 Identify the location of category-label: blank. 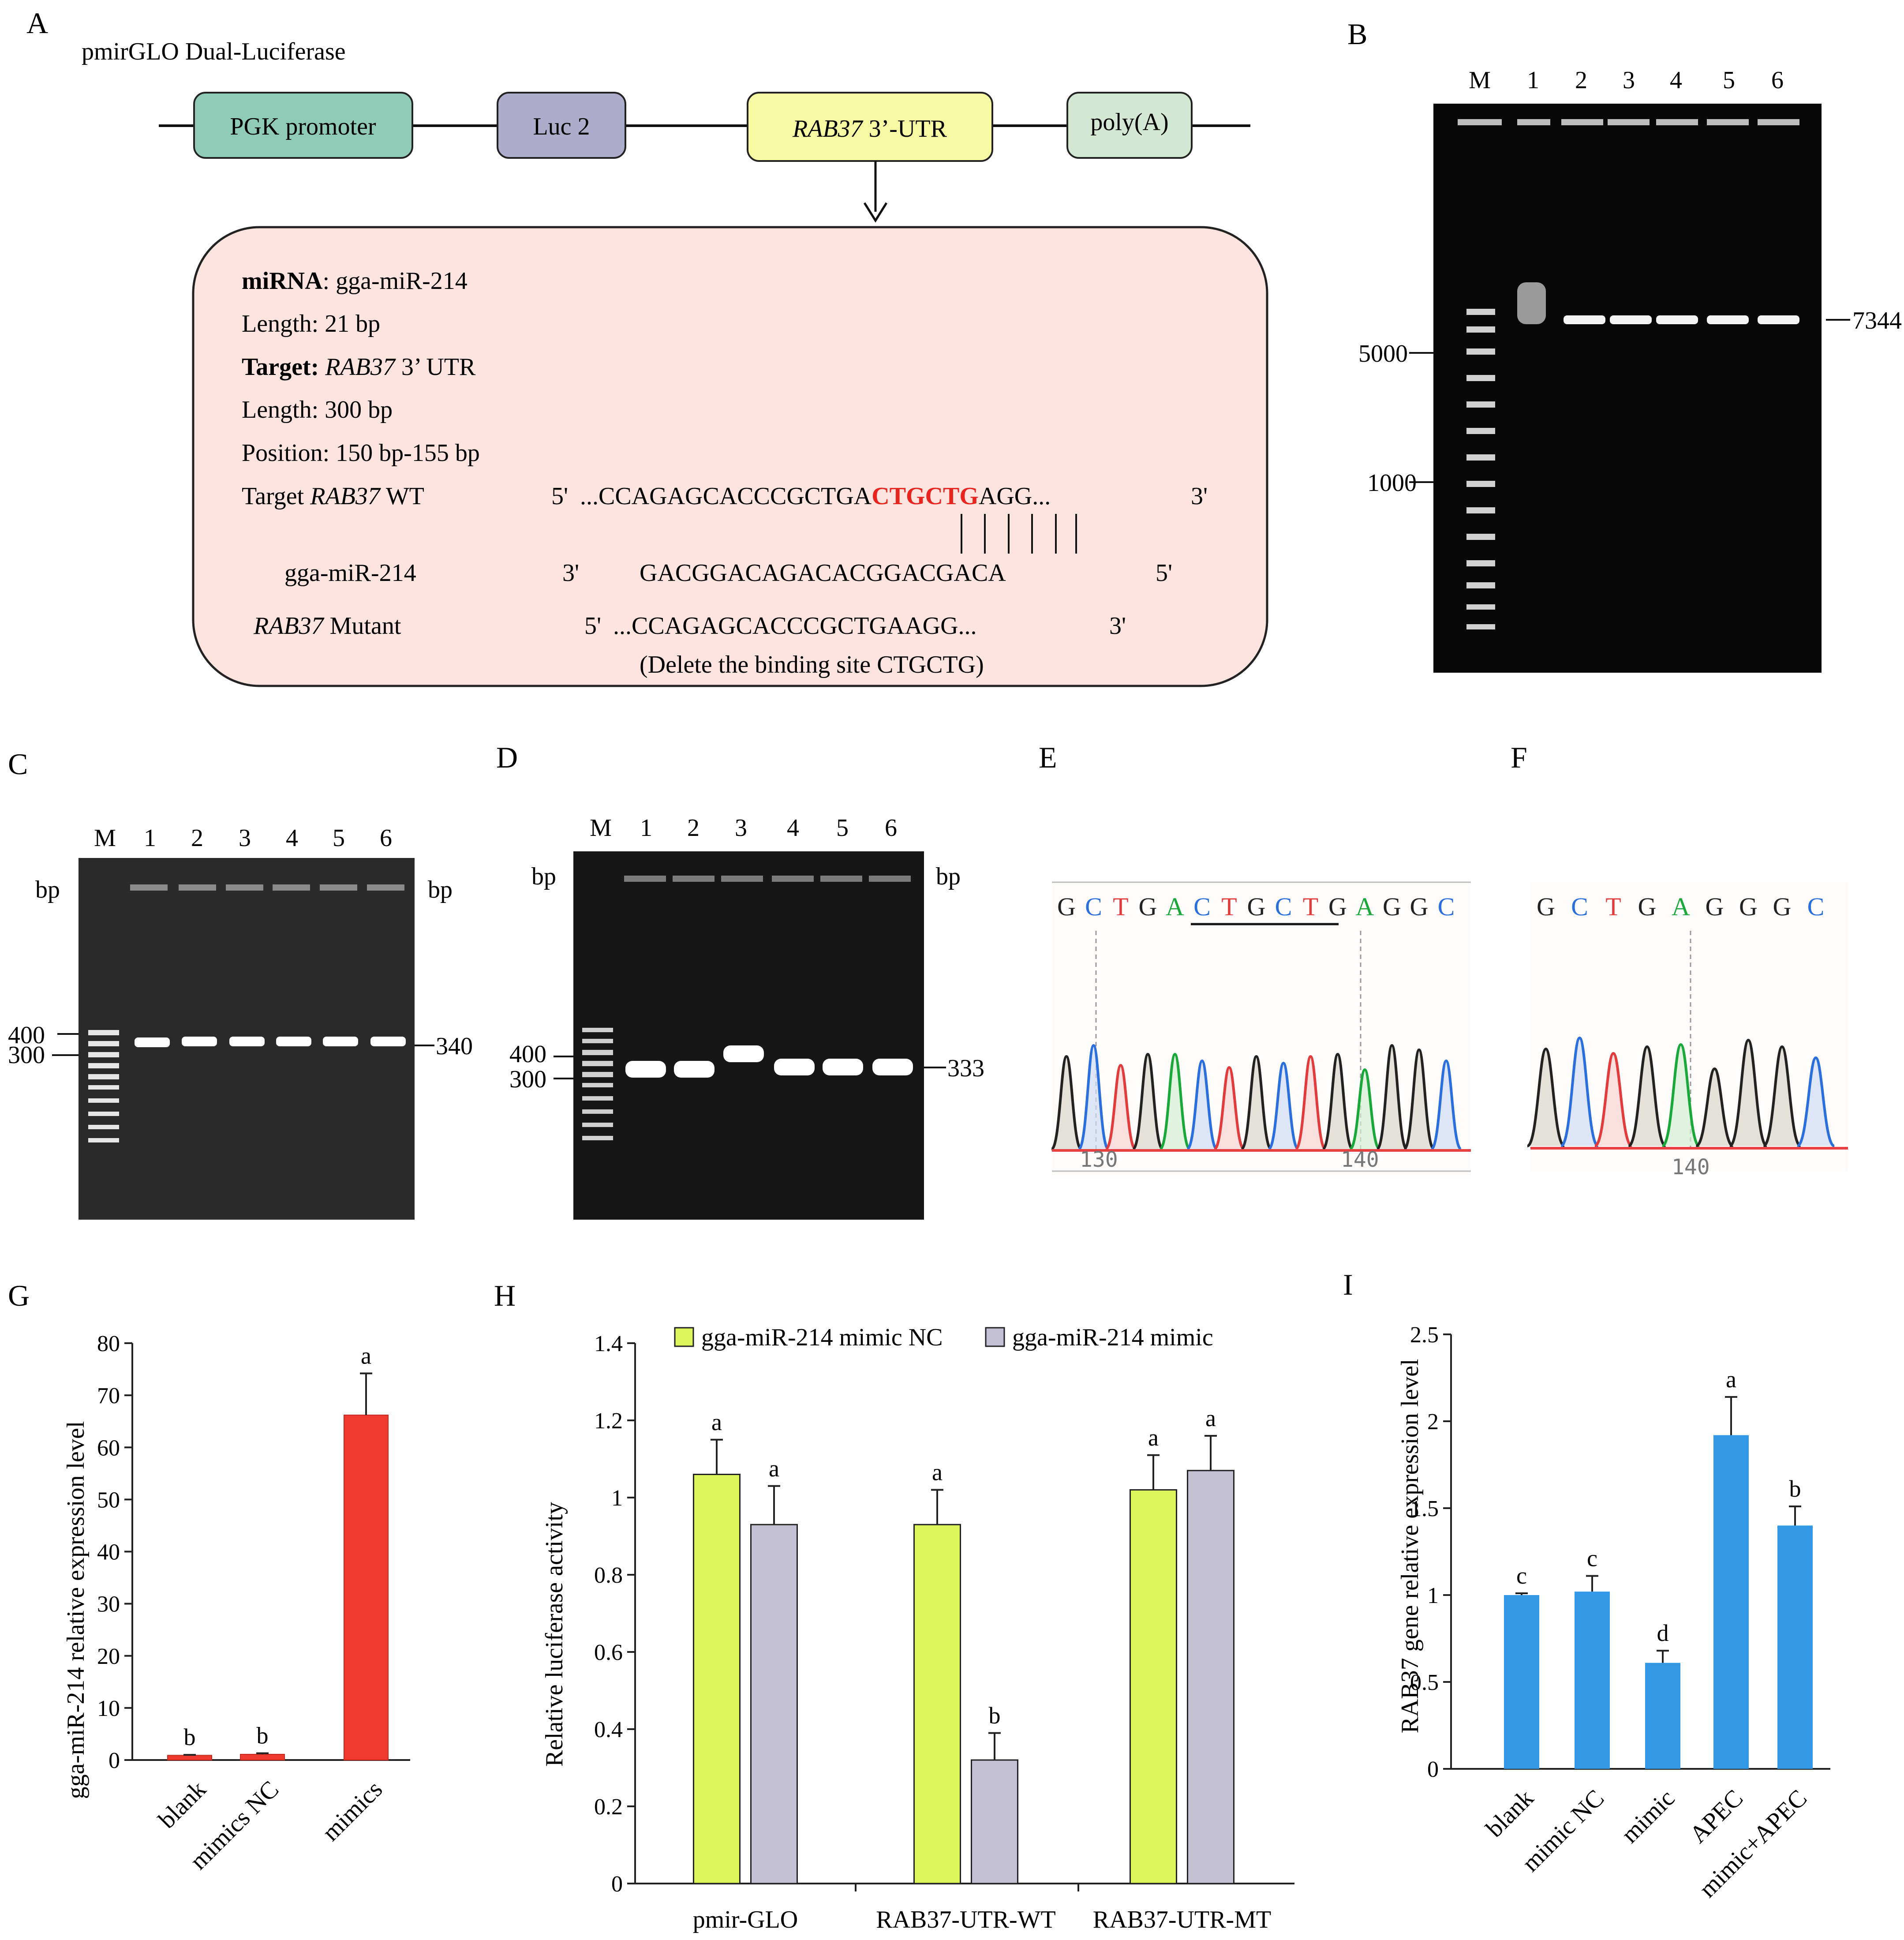
(182, 1804).